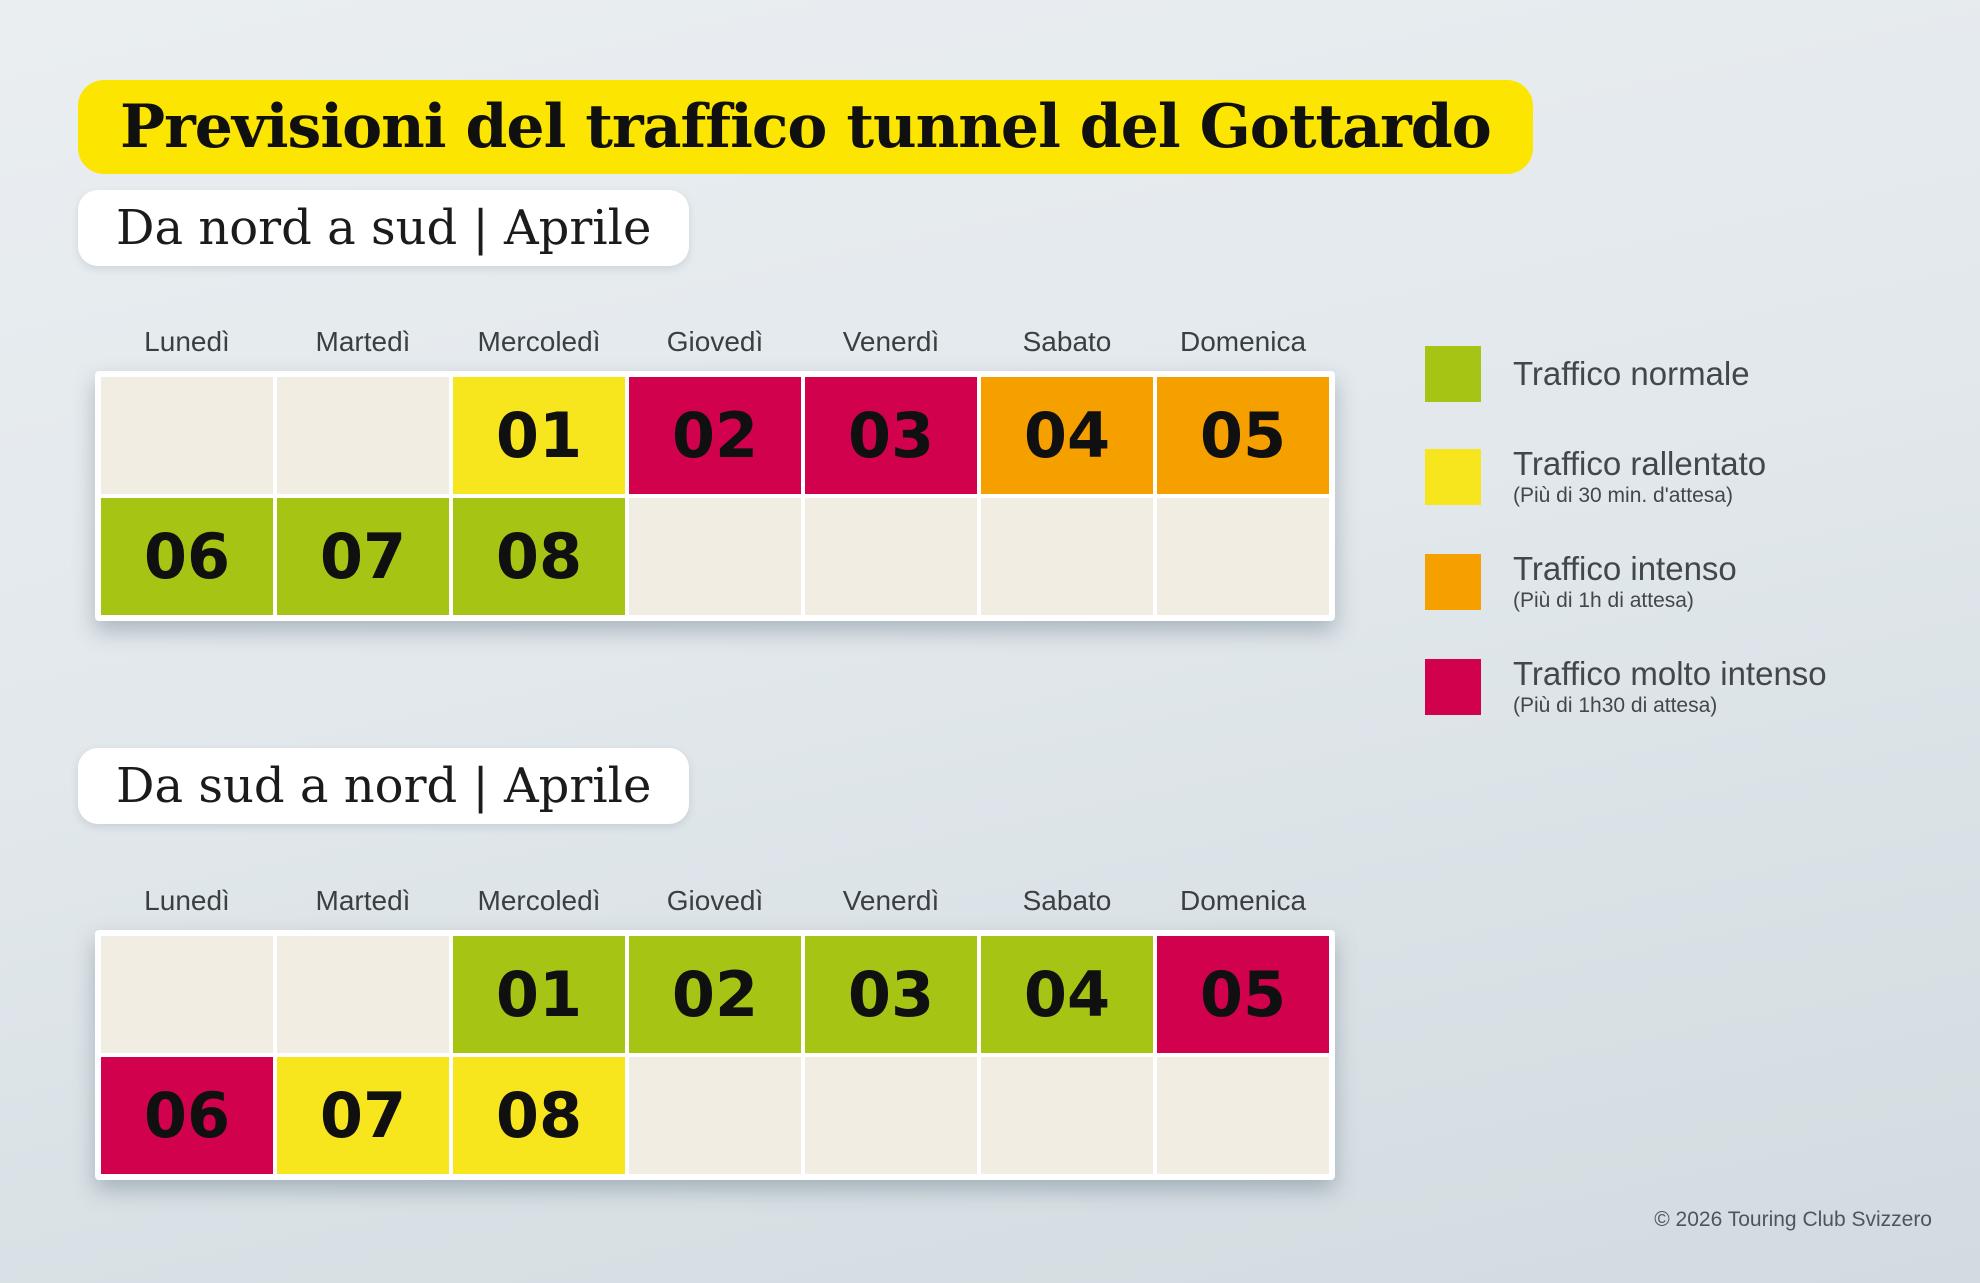 Image resolution: width=1980 pixels, height=1283 pixels. What do you see at coordinates (1453, 581) in the screenshot?
I see `legend-swatch-intenso` at bounding box center [1453, 581].